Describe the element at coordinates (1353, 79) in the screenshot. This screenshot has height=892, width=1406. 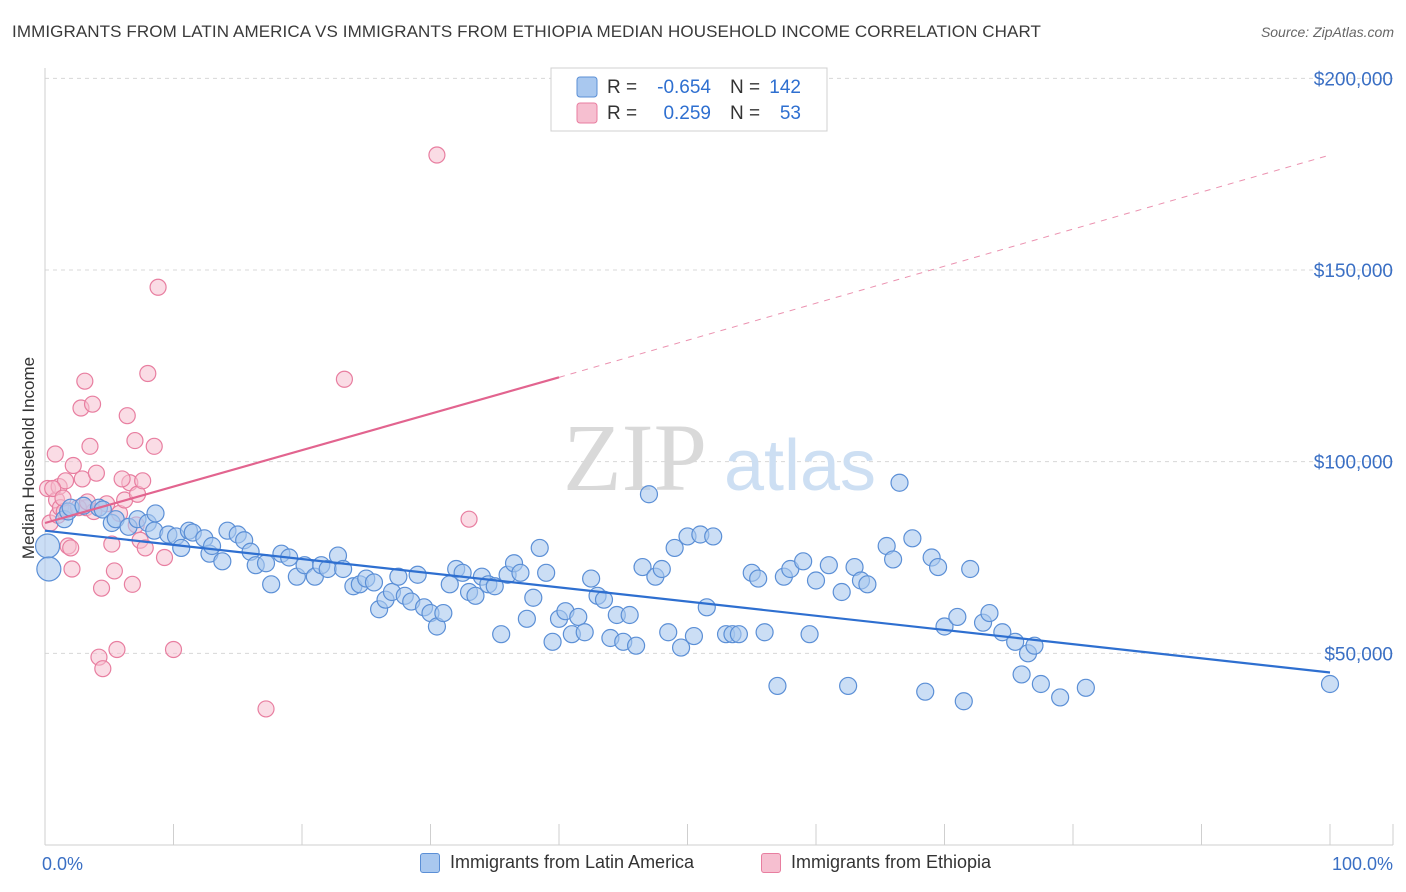
I see `y-tick-label-3: $200,000` at that location.